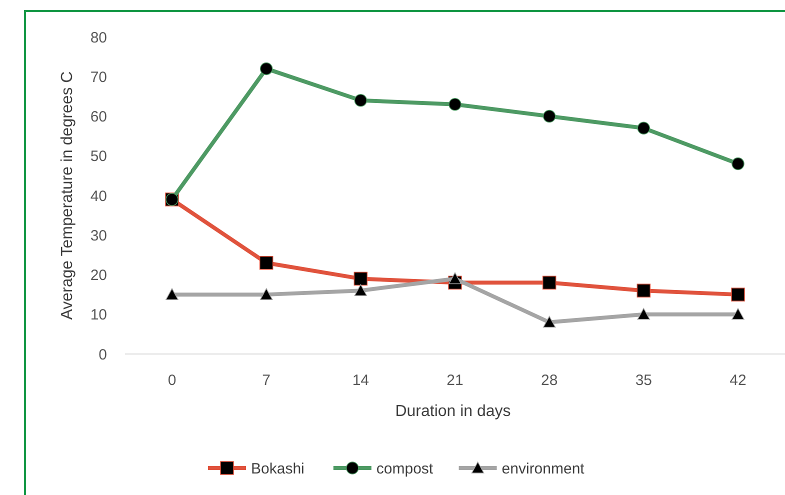 Image resolution: width=785 pixels, height=495 pixels. Describe the element at coordinates (361, 380) in the screenshot. I see `x-tick-label: 14` at that location.